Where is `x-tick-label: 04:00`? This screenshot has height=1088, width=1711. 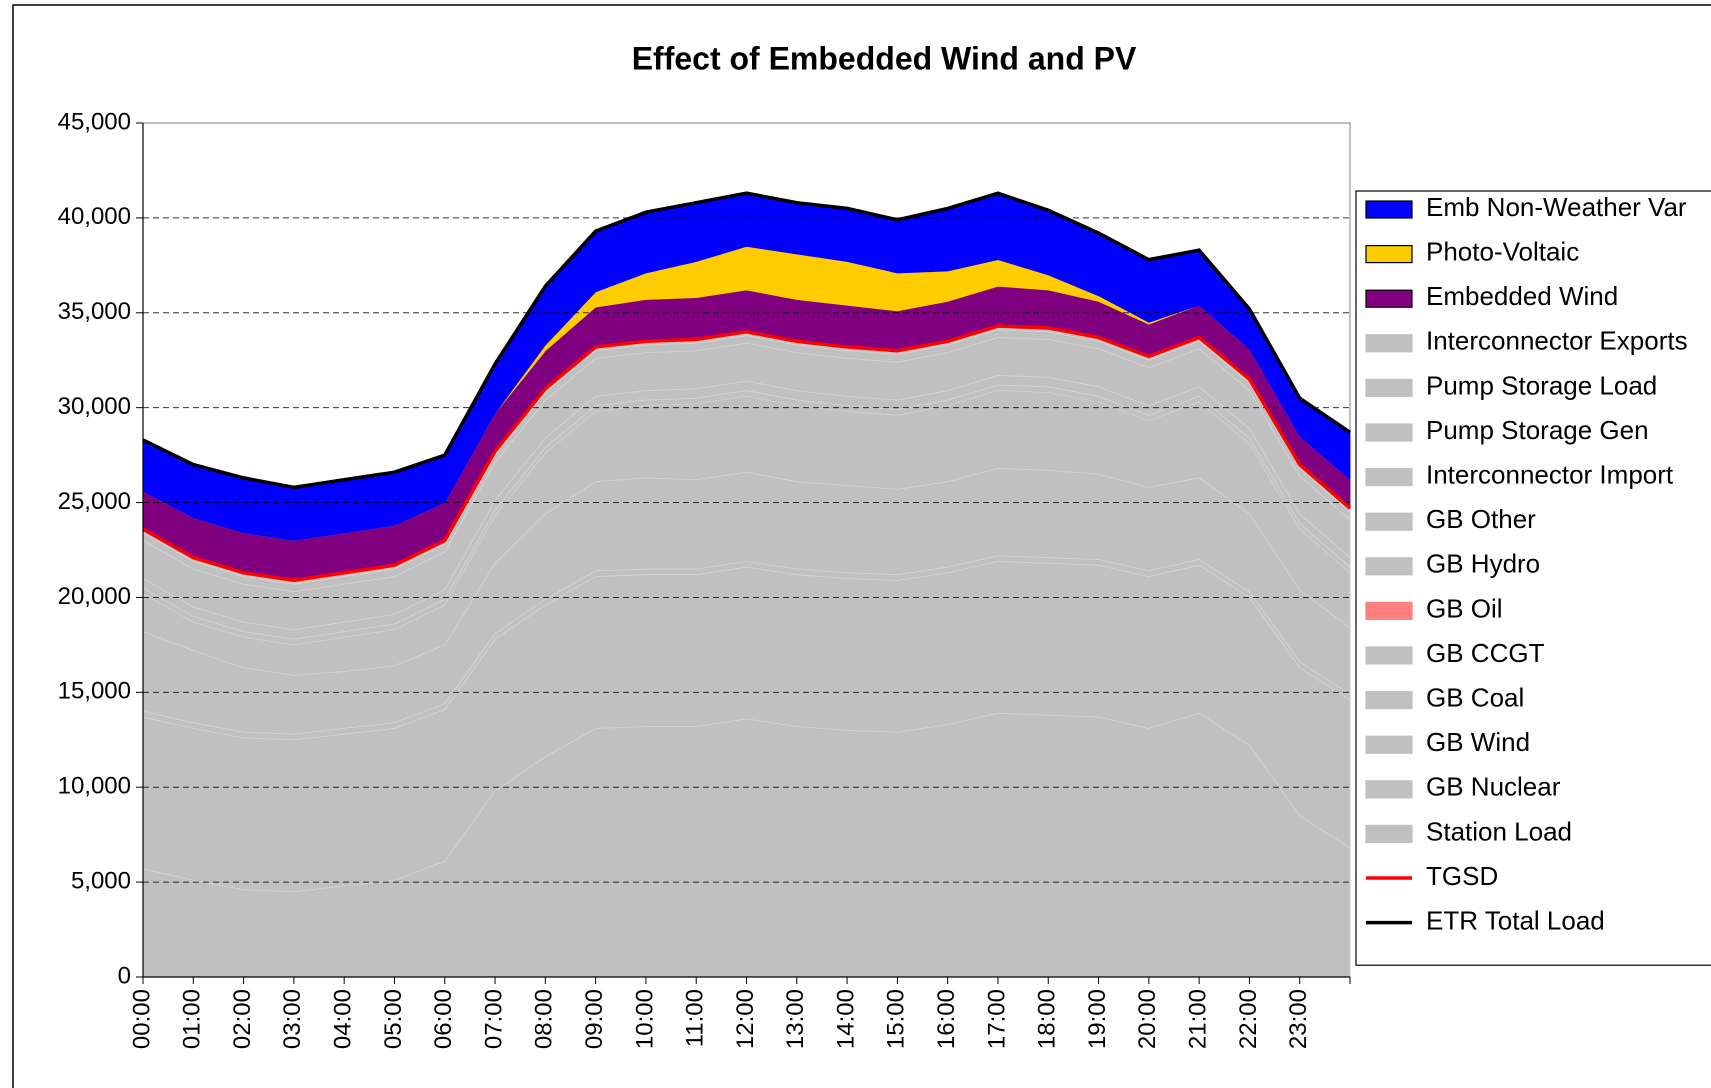
x-tick-label: 04:00 is located at coordinates (343, 1019).